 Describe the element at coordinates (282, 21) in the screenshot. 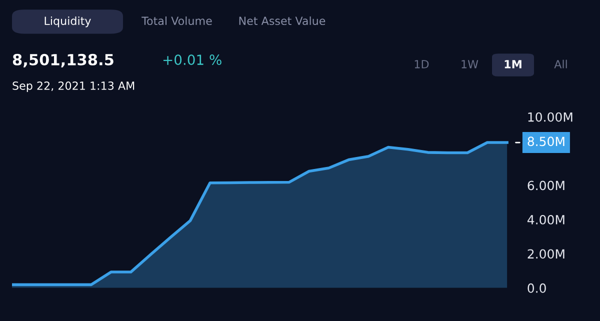

I see `text: Net Asset Value` at that location.